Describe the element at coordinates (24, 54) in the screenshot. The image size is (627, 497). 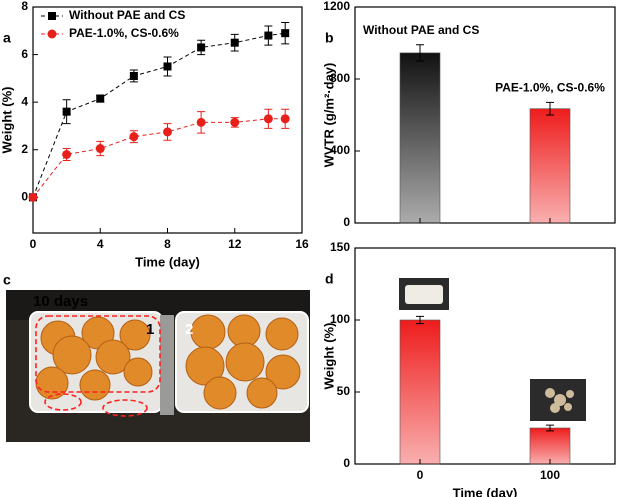
I see `y-tick-label: 6` at that location.